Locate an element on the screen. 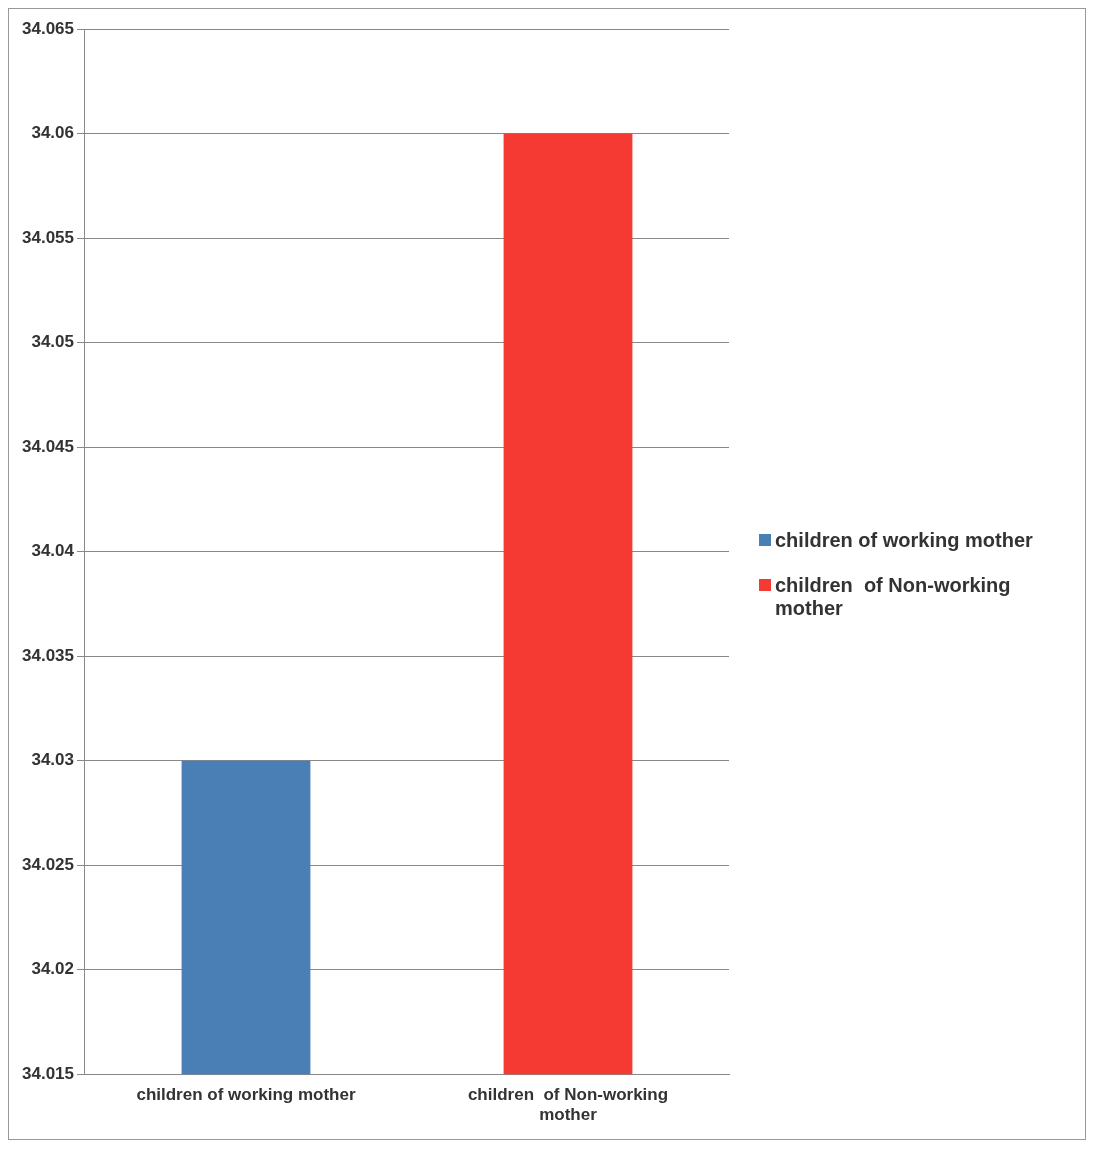 The image size is (1094, 1158). y-tick-label: 34.015 is located at coordinates (48, 1073).